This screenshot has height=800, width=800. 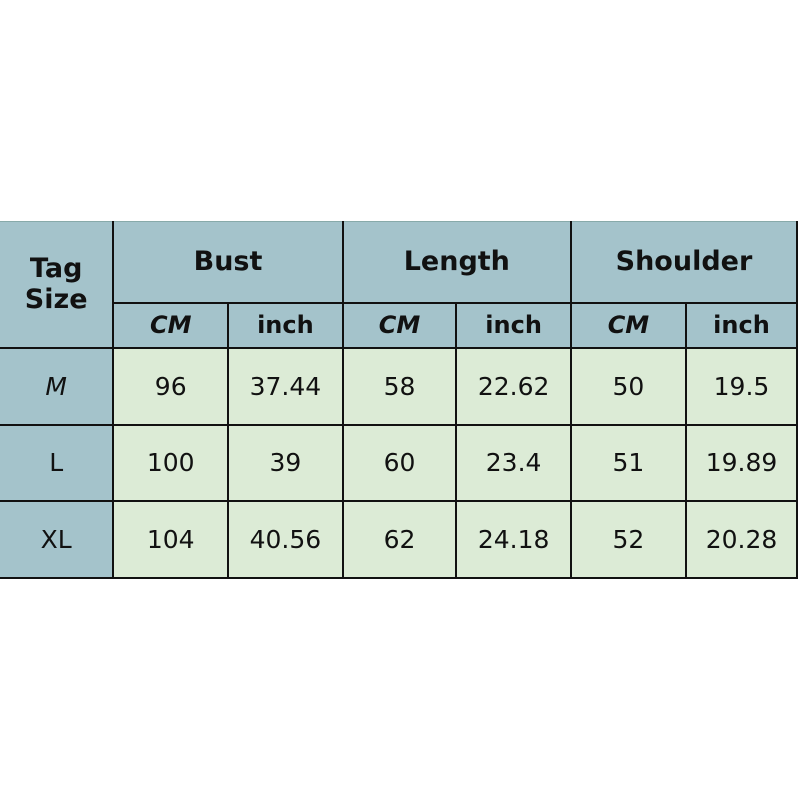 What do you see at coordinates (228, 262) in the screenshot?
I see `bust-header: Bust` at bounding box center [228, 262].